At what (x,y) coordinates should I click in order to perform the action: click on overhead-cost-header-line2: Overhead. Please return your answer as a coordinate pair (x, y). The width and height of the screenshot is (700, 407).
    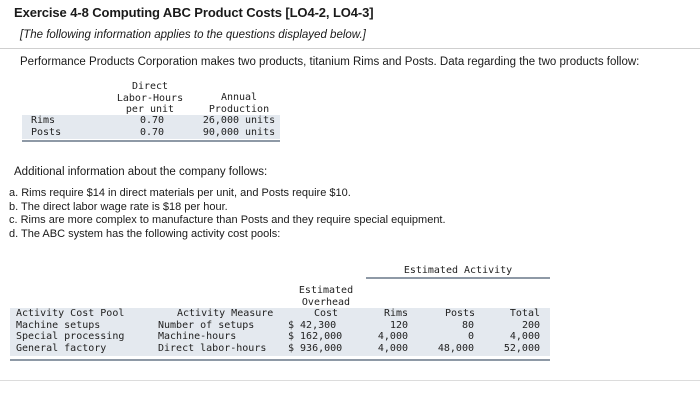
    Looking at the image, I should click on (326, 302).